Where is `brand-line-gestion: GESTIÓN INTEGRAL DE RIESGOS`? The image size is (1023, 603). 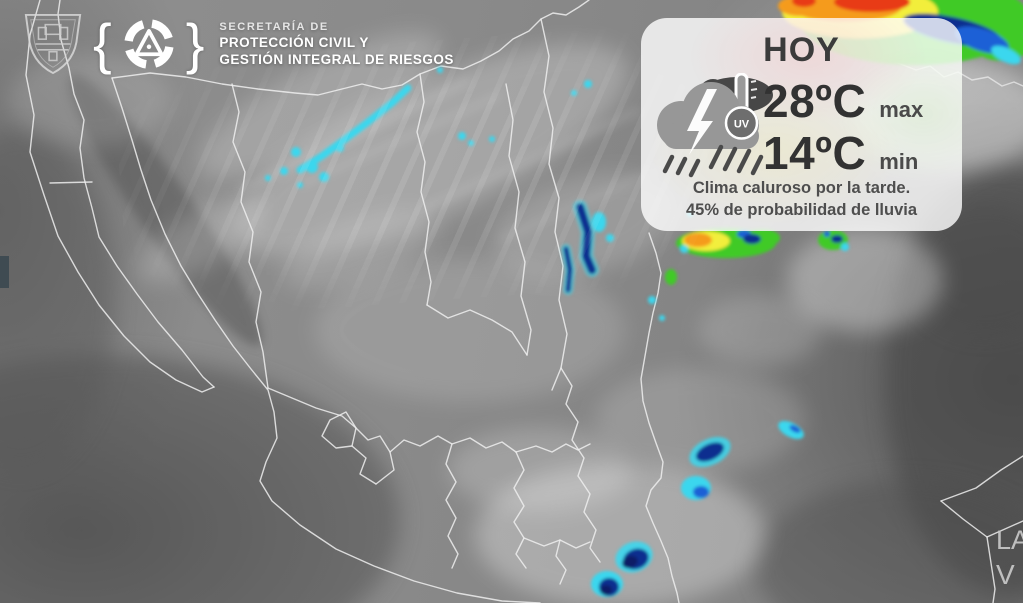 brand-line-gestion: GESTIÓN INTEGRAL DE RIESGOS is located at coordinates (336, 59).